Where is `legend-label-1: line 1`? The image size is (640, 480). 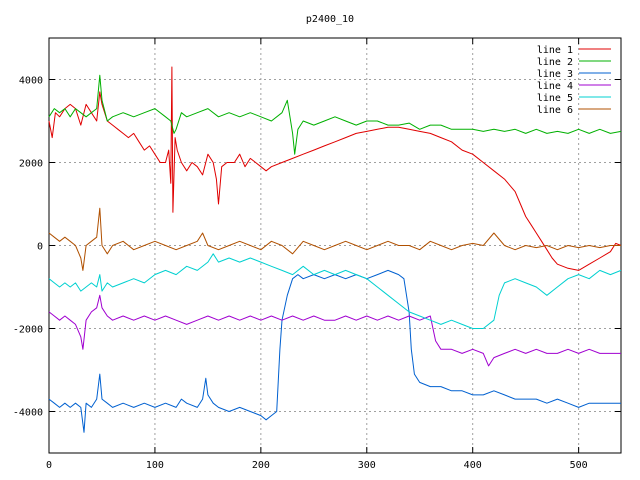
legend-label-1: line 1 is located at coordinates (555, 50).